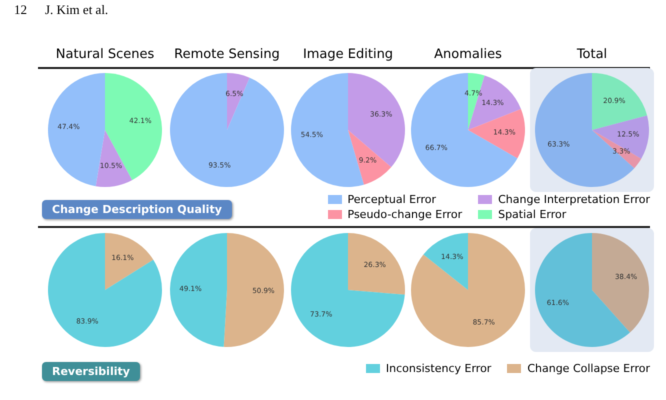 This screenshot has height=400, width=666. What do you see at coordinates (574, 199) in the screenshot?
I see `legend-label: Change Interpretation Error` at bounding box center [574, 199].